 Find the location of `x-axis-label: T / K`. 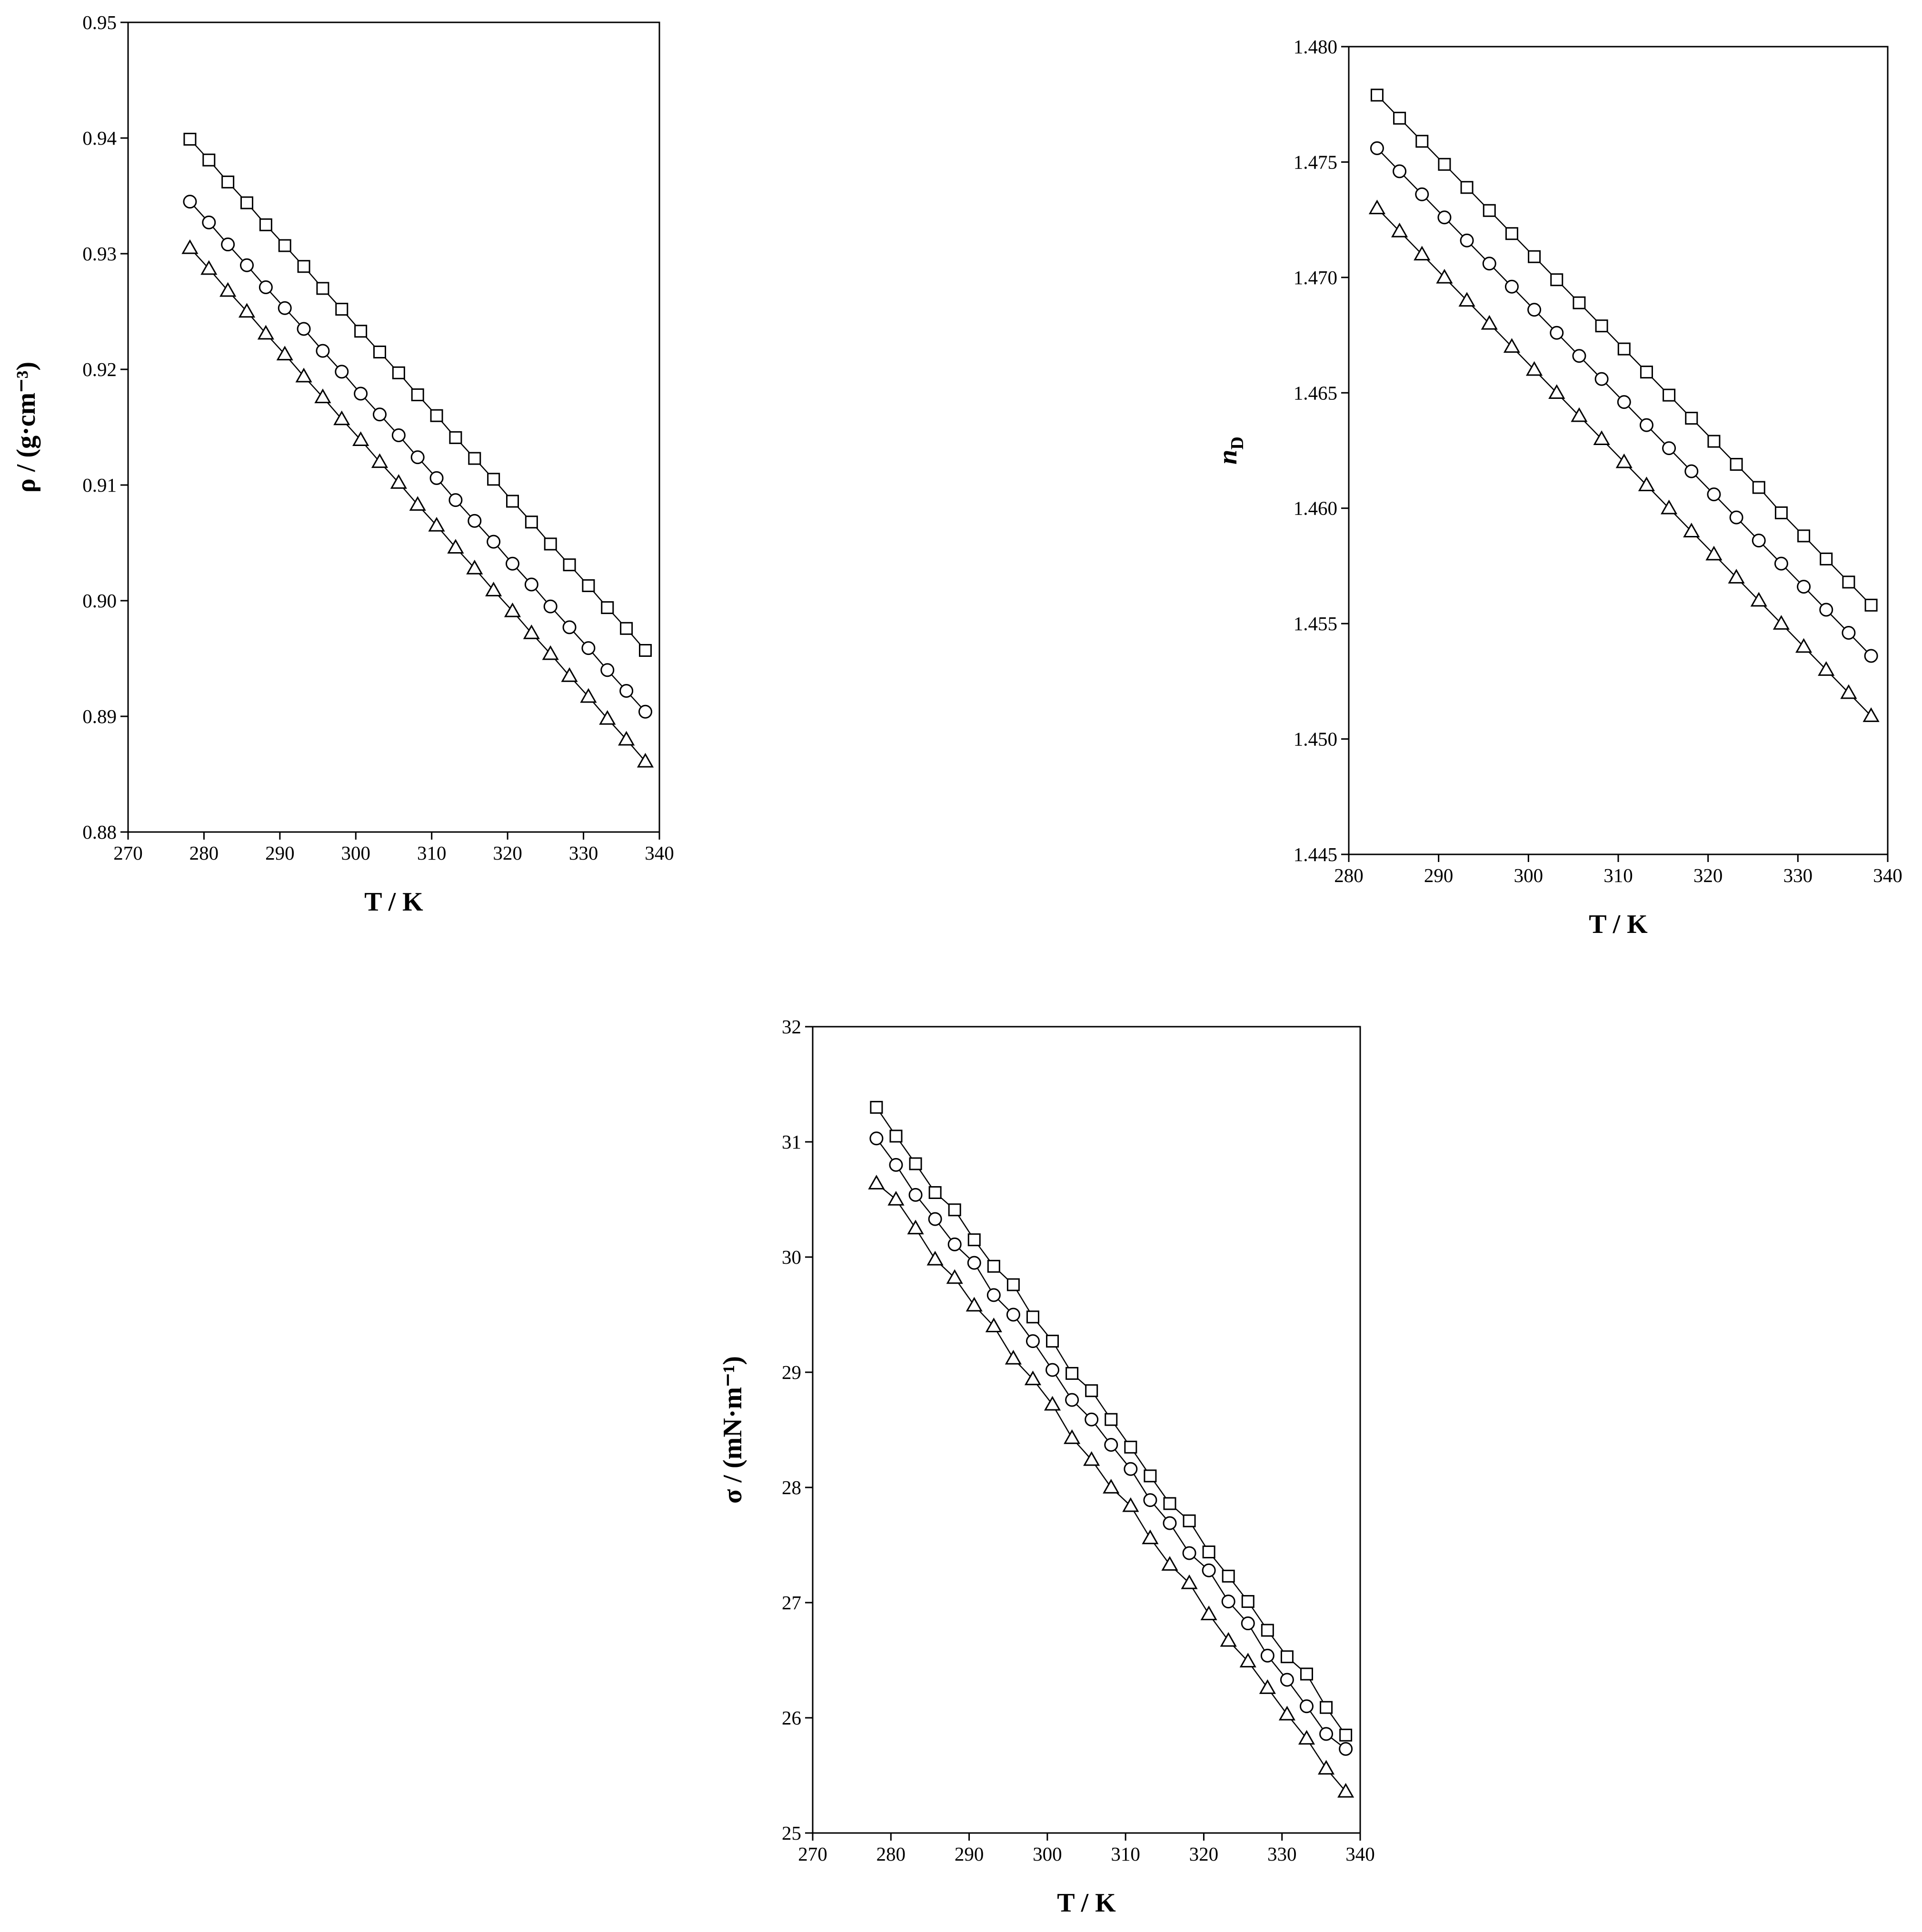

x-axis-label: T / K is located at coordinates (1618, 924).